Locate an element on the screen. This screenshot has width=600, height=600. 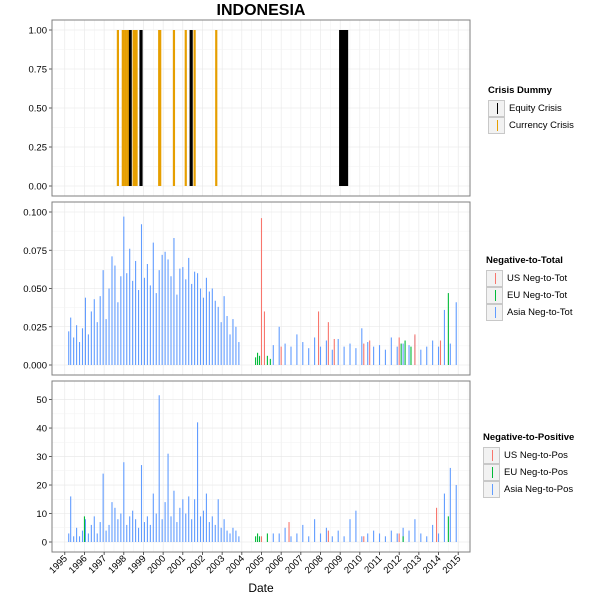
x-tick-label: 1995 is located at coordinates (58, 564).